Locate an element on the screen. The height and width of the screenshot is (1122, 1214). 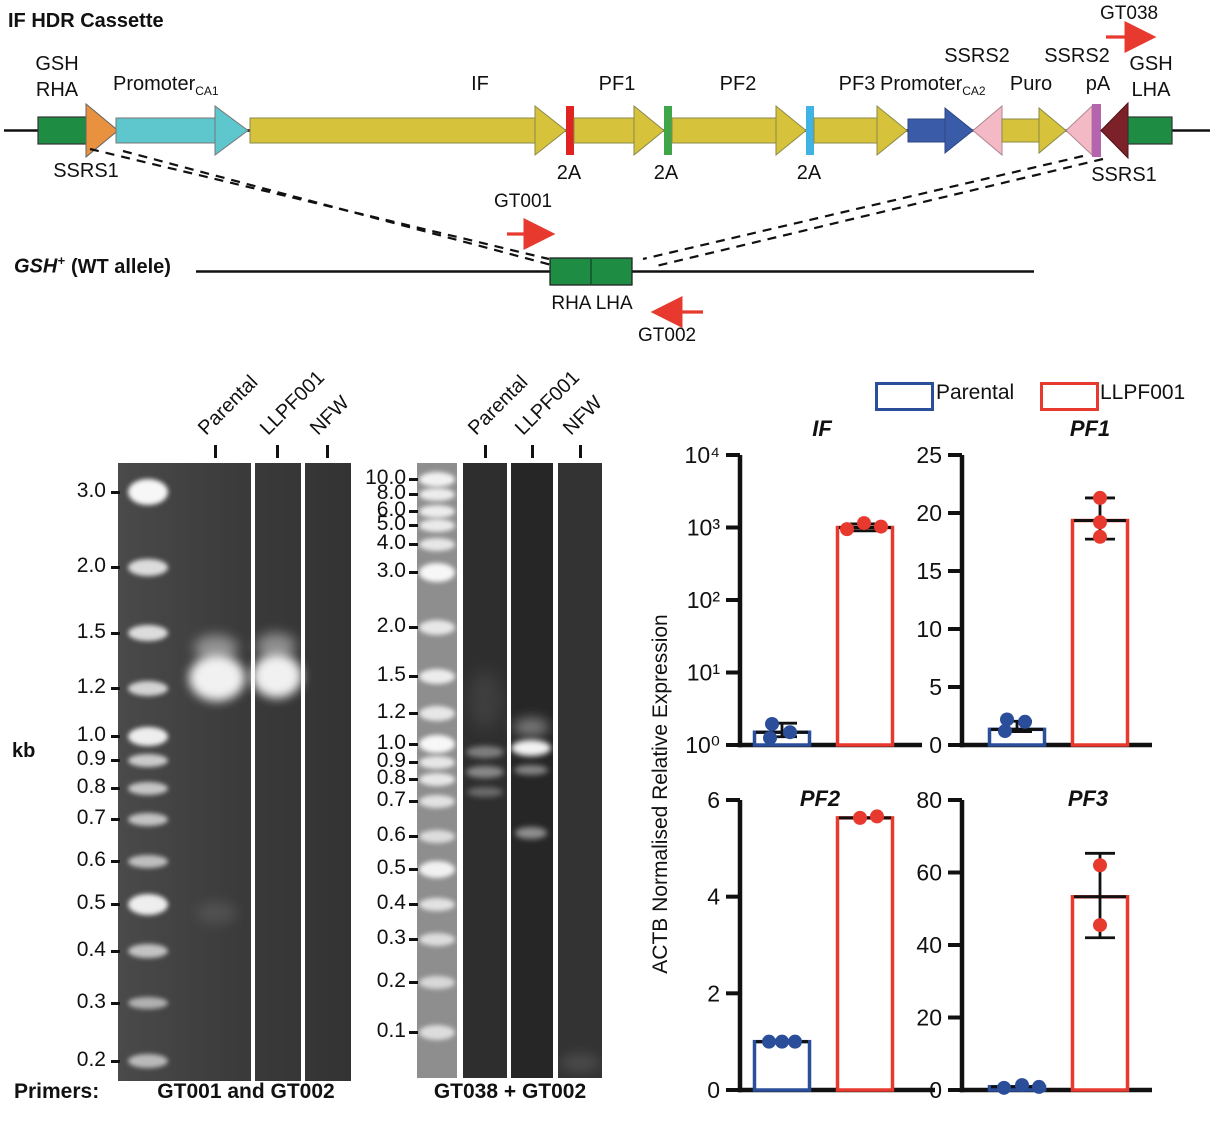
wt-gene-name: GSH is located at coordinates (36, 266).